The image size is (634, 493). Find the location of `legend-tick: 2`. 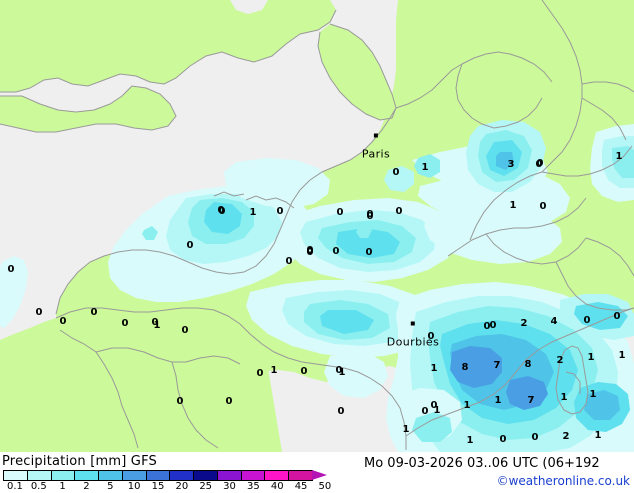

legend-tick: 2 is located at coordinates (86, 486).